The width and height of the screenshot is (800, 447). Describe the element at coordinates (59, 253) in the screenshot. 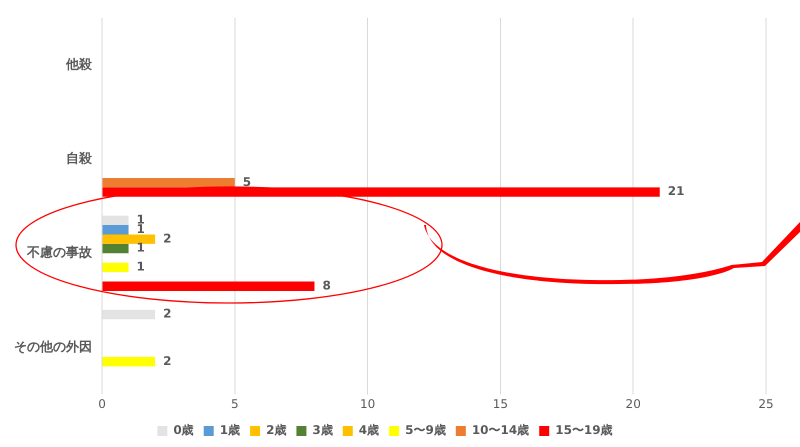

I see `y-tick-label: 不慮の事故` at that location.